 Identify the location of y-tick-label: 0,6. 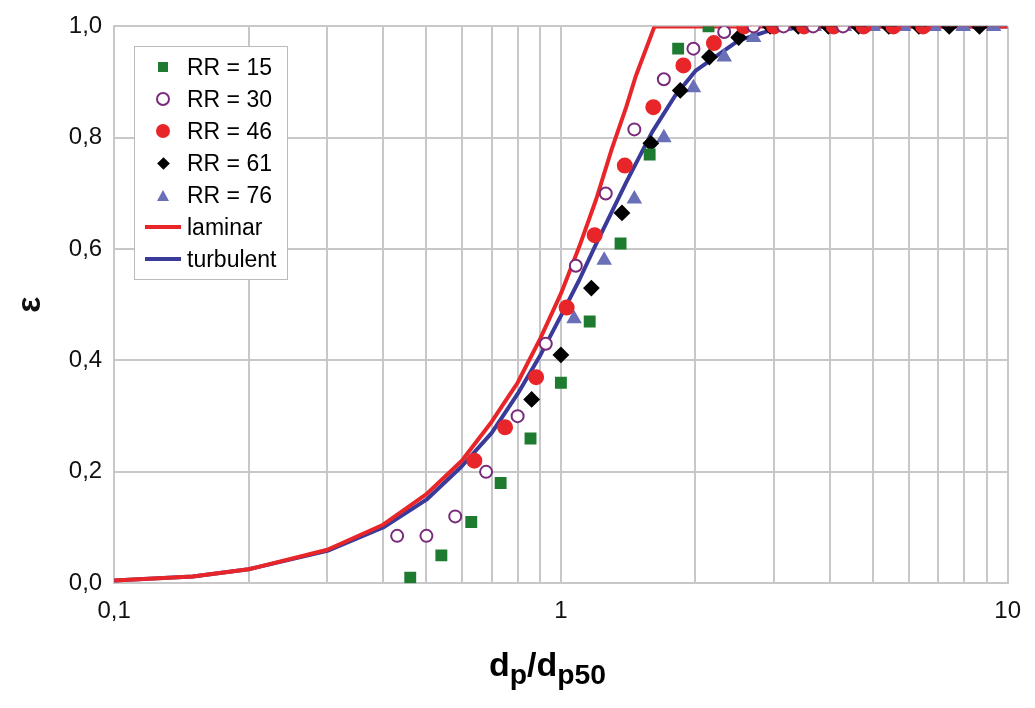
(85, 247).